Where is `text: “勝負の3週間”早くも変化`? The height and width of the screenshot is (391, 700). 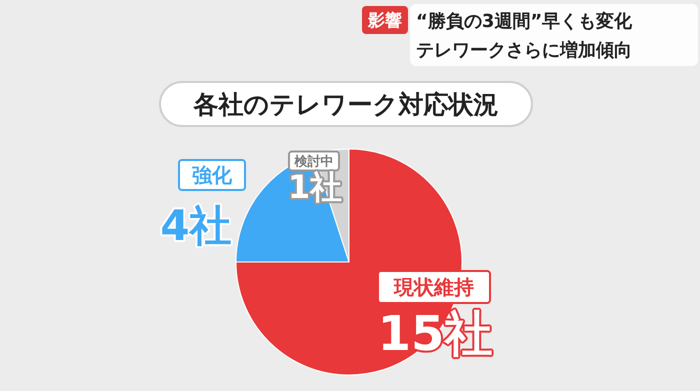 text: “勝負の3週間”早くも変化 is located at coordinates (525, 21).